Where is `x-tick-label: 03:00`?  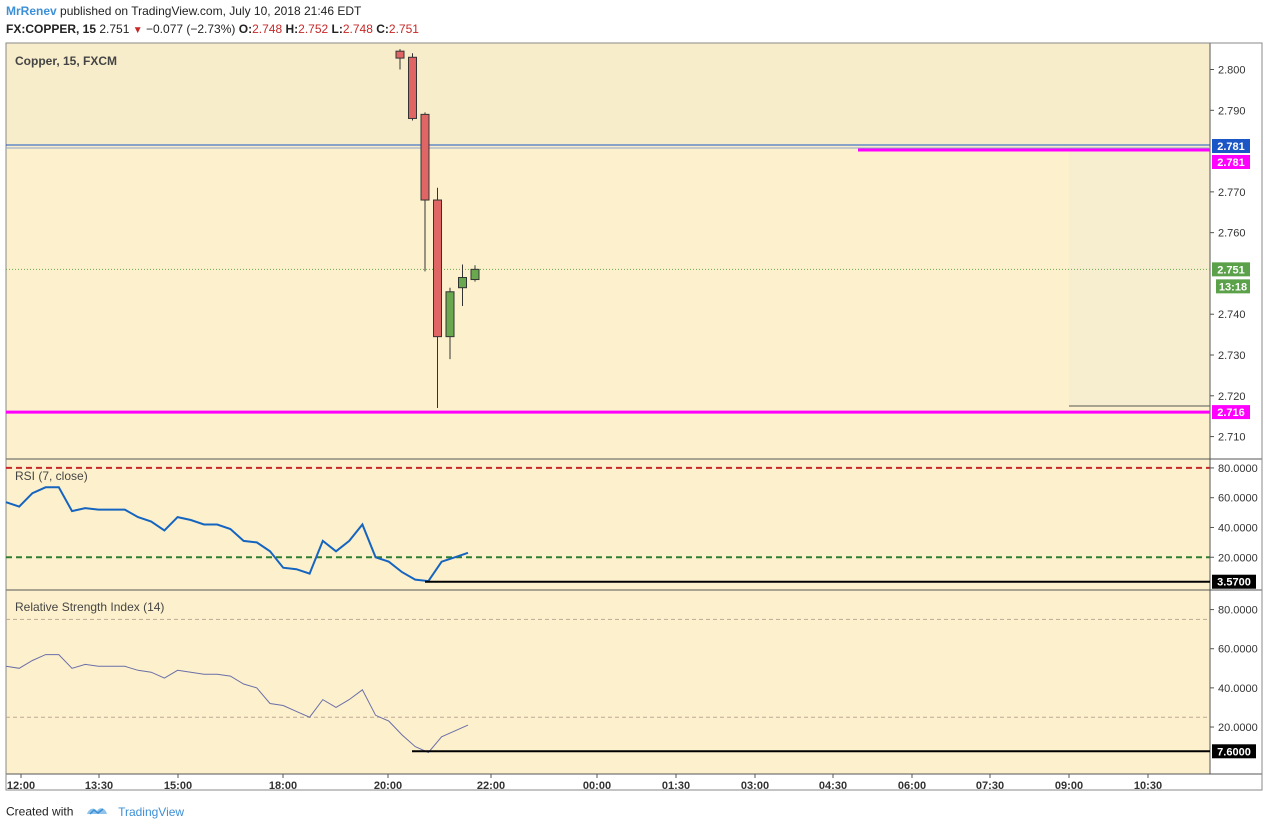 x-tick-label: 03:00 is located at coordinates (755, 786).